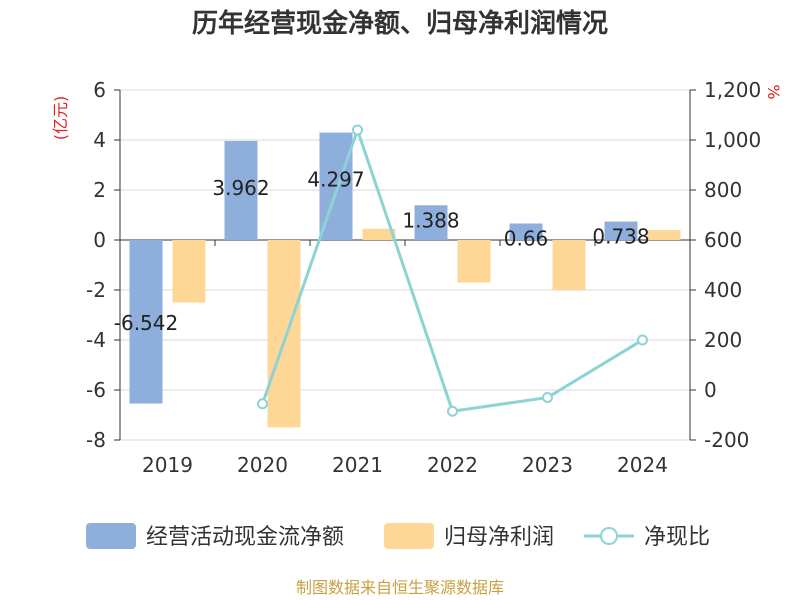 Image resolution: width=800 pixels, height=600 pixels. Describe the element at coordinates (245, 537) in the screenshot. I see `legend-label-cash-flow: 经营活动现金流净额` at that location.